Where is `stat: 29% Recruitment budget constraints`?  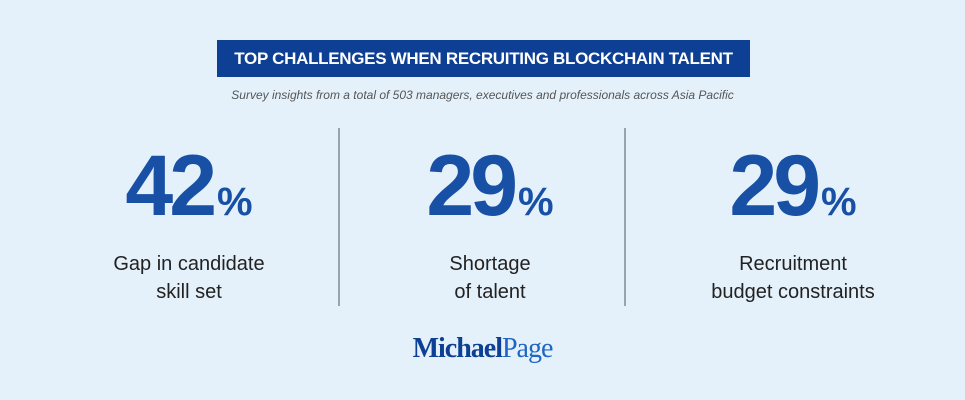
stat: 29% Recruitment budget constraints is located at coordinates (793, 222).